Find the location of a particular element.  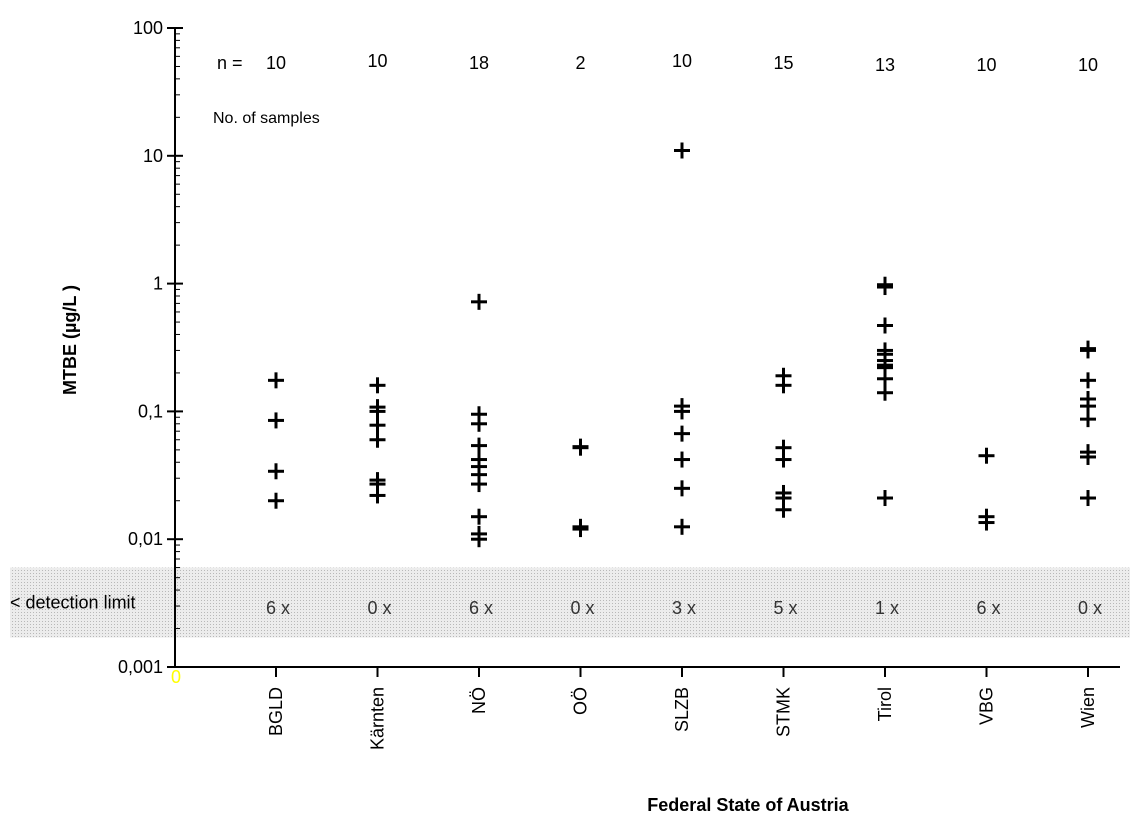

y-tick-label: 0,001 is located at coordinates (140, 667).